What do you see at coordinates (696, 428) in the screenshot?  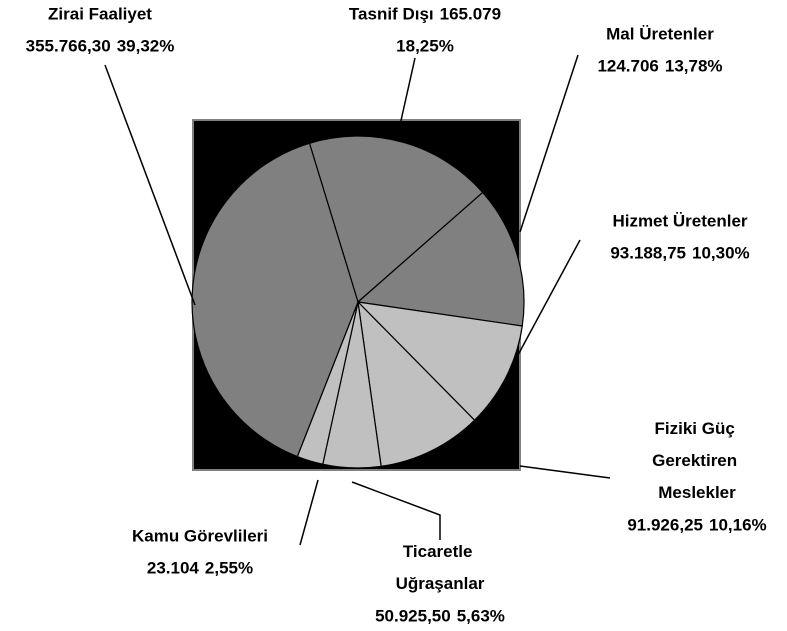 I see `label-line: Fiziki Güç` at bounding box center [696, 428].